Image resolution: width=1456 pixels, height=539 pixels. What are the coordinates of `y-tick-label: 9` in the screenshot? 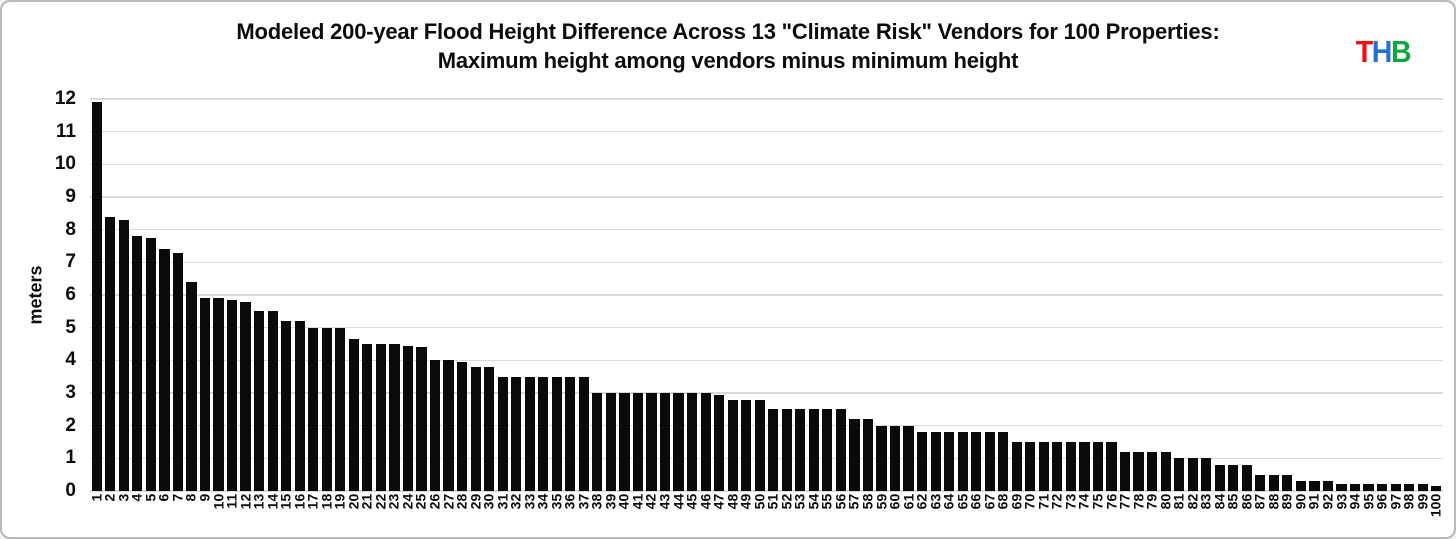 It's located at (70, 196).